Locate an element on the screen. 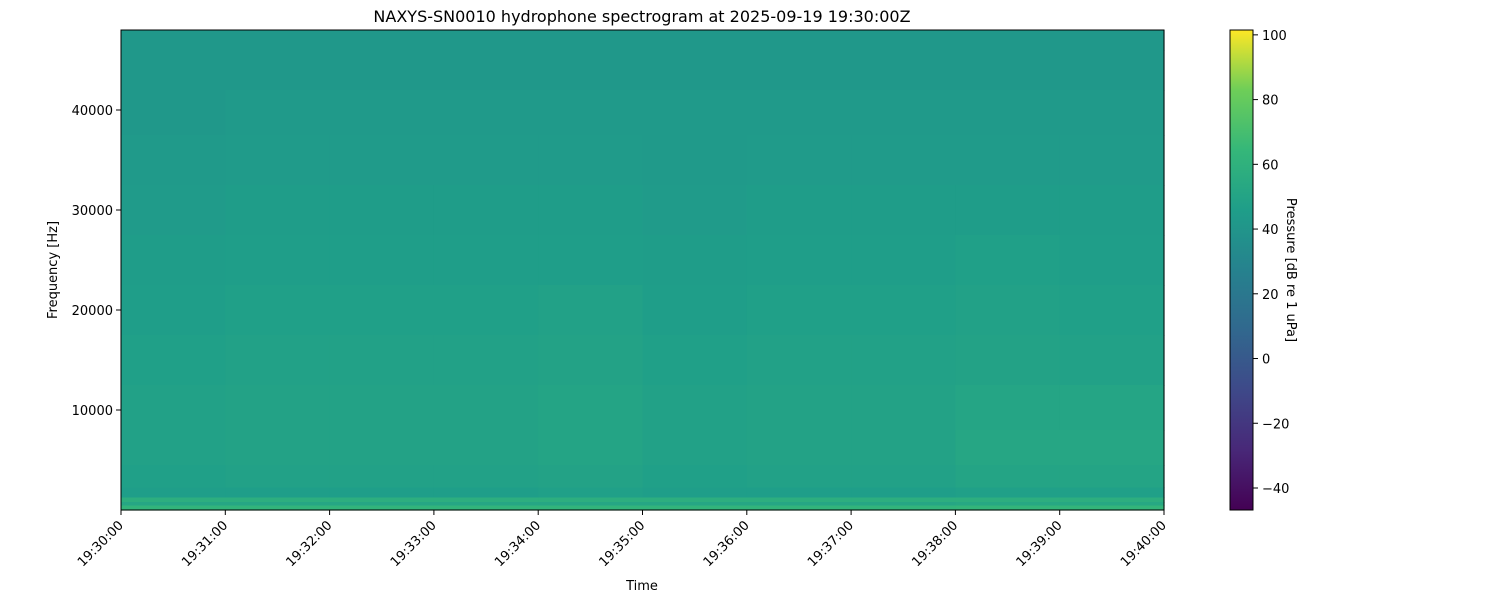  x-tick-label: 19:38:00 is located at coordinates (935, 544).